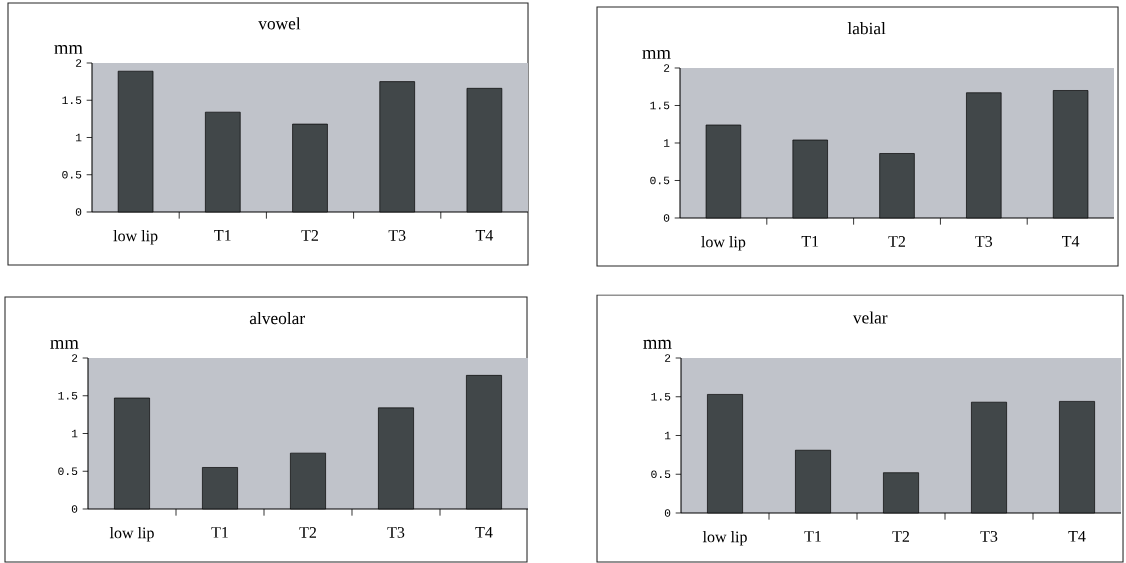  Describe the element at coordinates (870, 317) in the screenshot. I see `chart-title: velar` at that location.